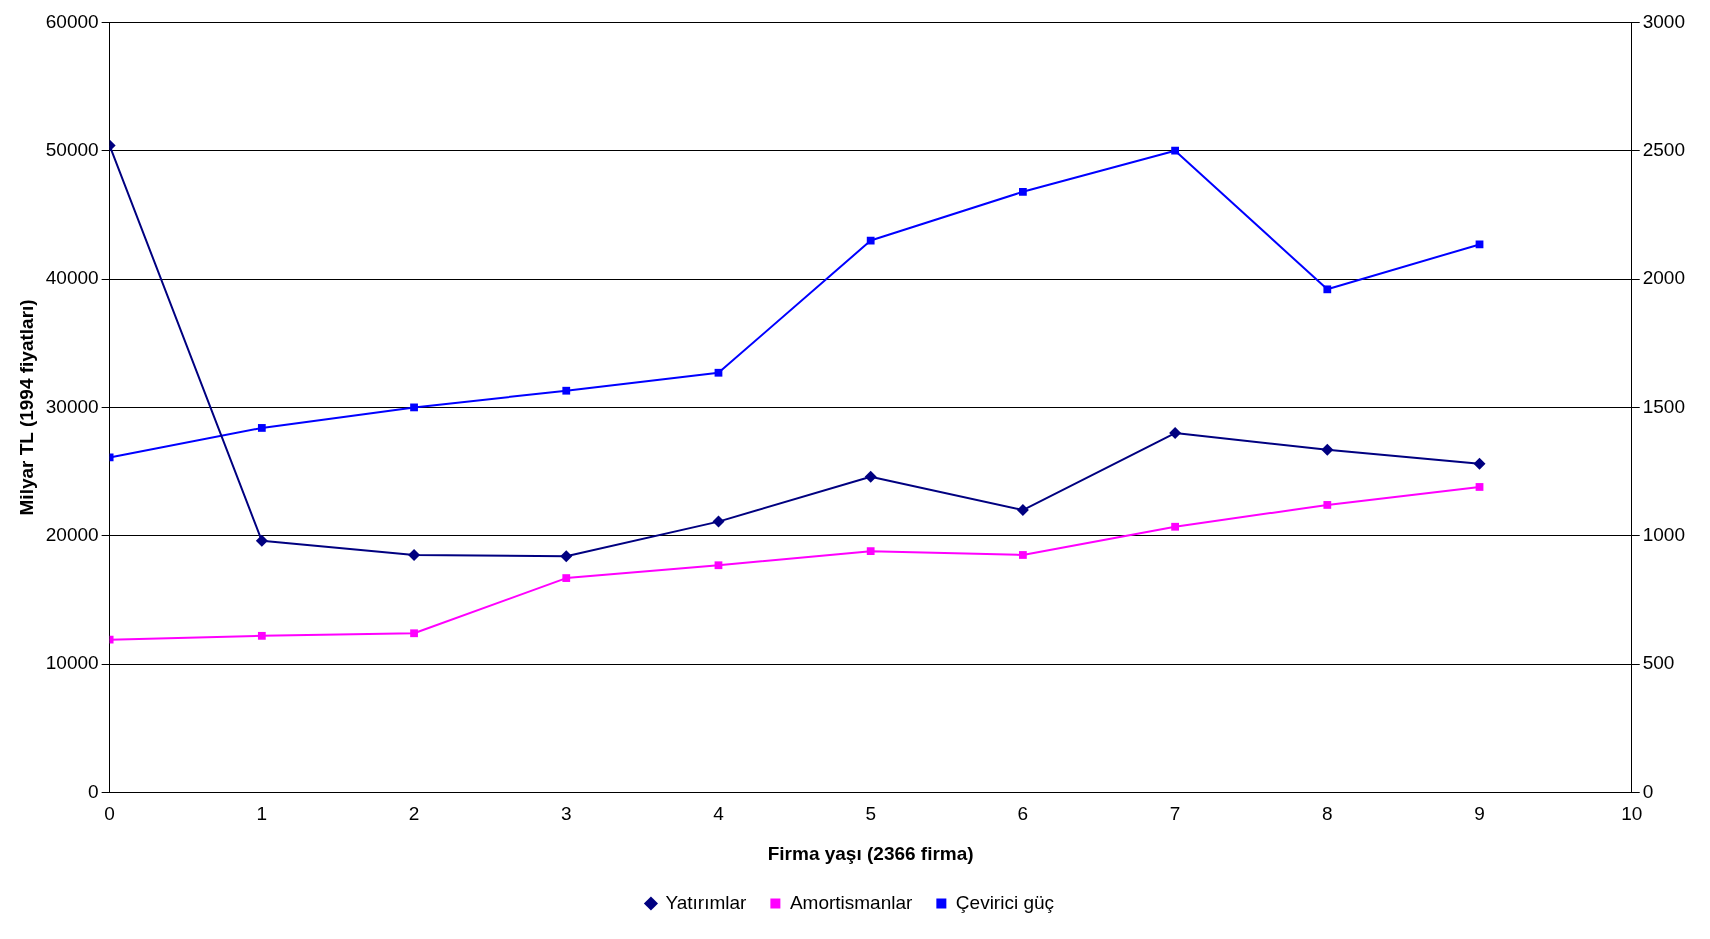  Describe the element at coordinates (1664, 534) in the screenshot. I see `y2-tick-label: 1000` at that location.